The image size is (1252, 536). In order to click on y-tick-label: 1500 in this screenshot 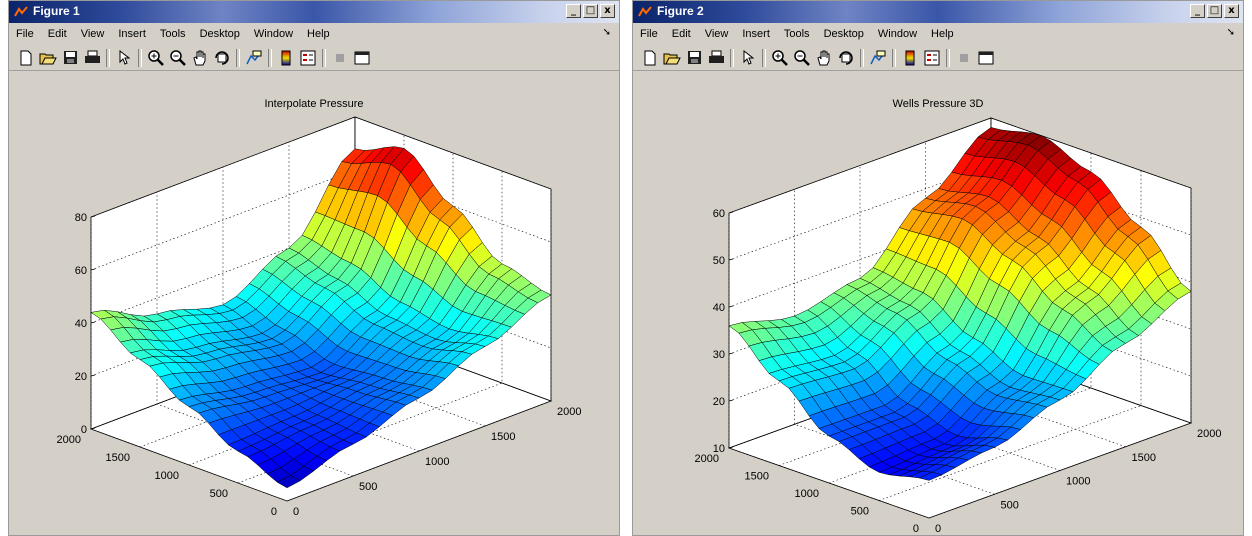, I will do `click(757, 477)`.